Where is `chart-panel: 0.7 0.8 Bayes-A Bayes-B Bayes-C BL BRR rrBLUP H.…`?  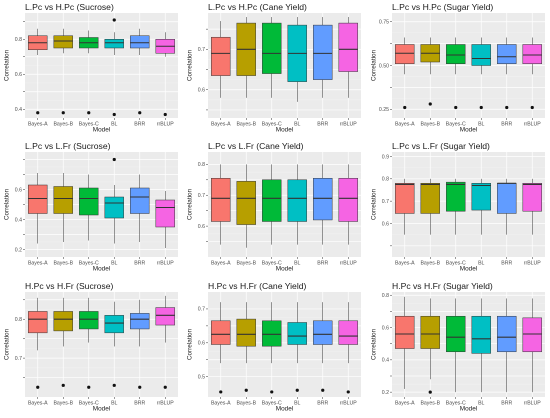
chart-panel: 0.7 0.8 Bayes-A Bayes-B Bayes-C BL BRR rrBLUP H.… is located at coordinates (91, 348).